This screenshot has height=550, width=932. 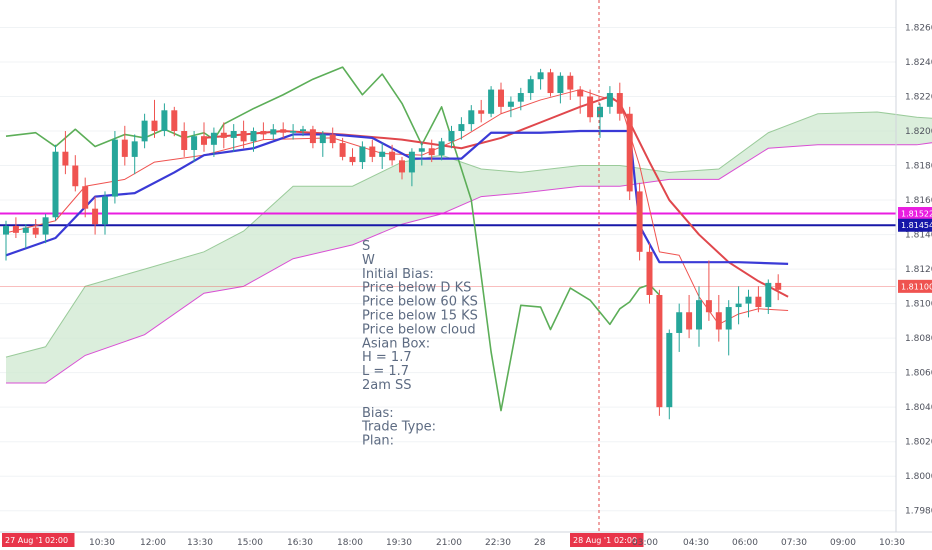 What do you see at coordinates (385, 371) in the screenshot?
I see `annotation-line: L = 1.7` at bounding box center [385, 371].